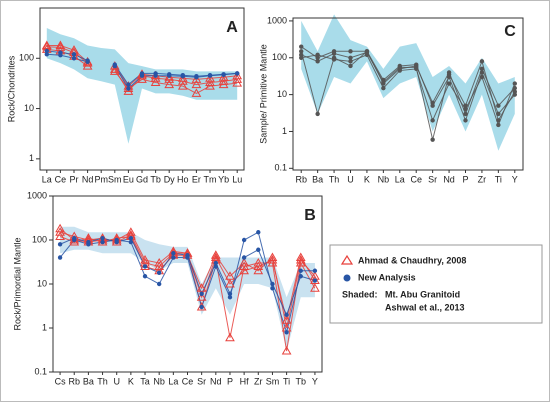 This screenshot has width=550, height=407. Describe the element at coordinates (131, 381) in the screenshot. I see `x-tick-label: K` at that location.